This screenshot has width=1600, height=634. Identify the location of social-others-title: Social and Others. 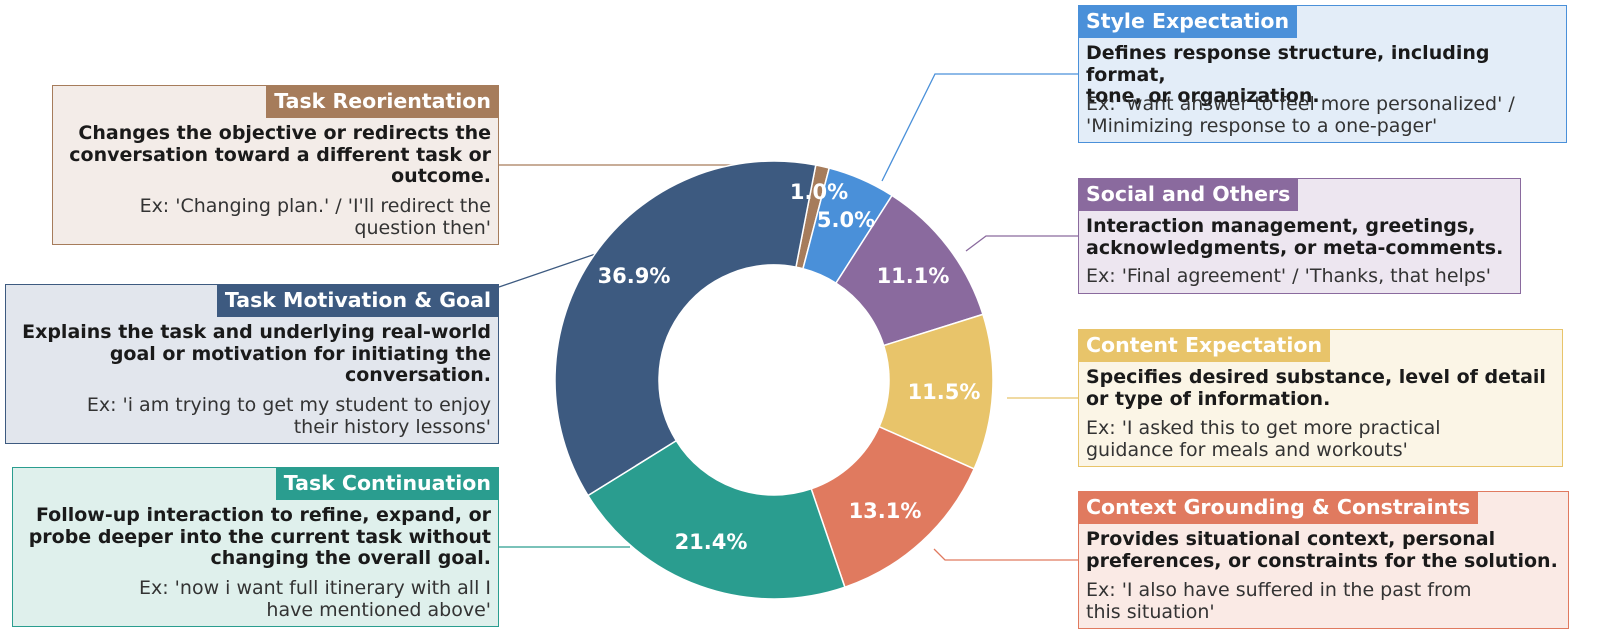
(1188, 194).